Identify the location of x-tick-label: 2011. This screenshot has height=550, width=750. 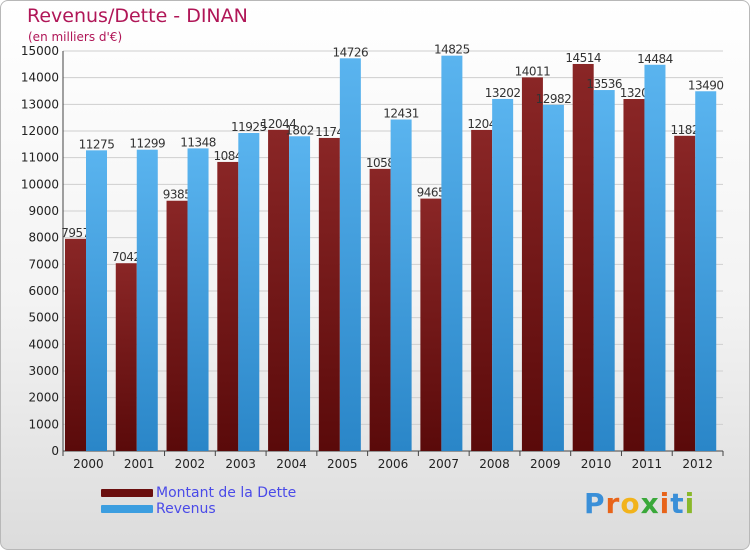
(647, 464).